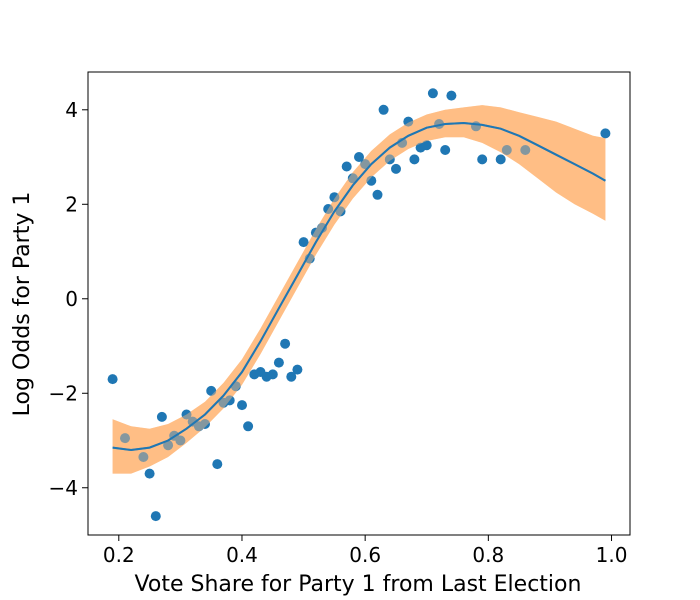 The width and height of the screenshot is (700, 600). I want to click on x-tick-label: 0.6, so click(365, 555).